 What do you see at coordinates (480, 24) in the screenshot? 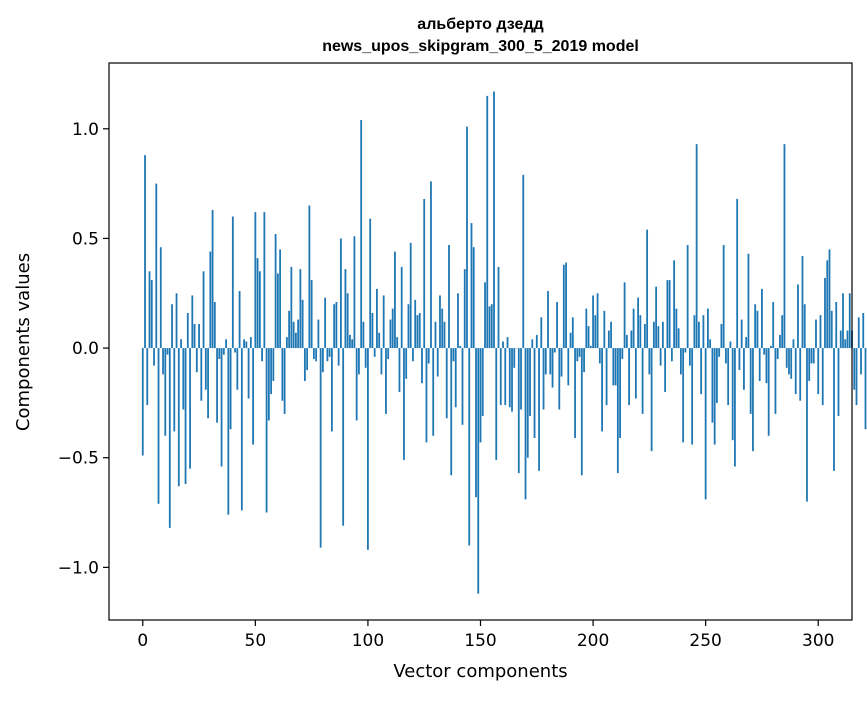
I see `chart-title-line1: альберто дзедд` at bounding box center [480, 24].